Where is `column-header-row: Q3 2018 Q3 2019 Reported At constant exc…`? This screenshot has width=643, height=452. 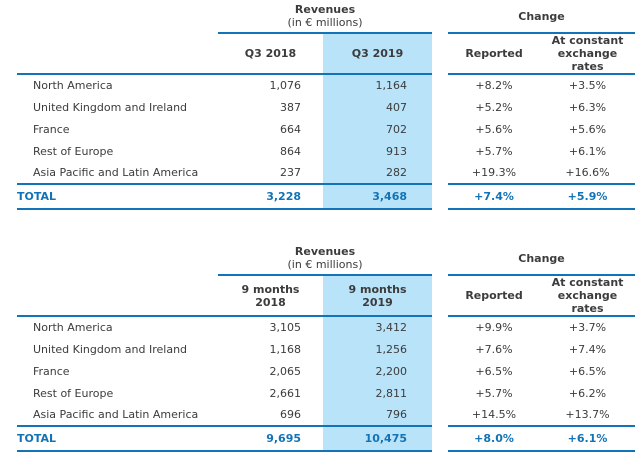 column-header-row: Q3 2018 Q3 2019 Reported At constant exc… is located at coordinates (326, 54).